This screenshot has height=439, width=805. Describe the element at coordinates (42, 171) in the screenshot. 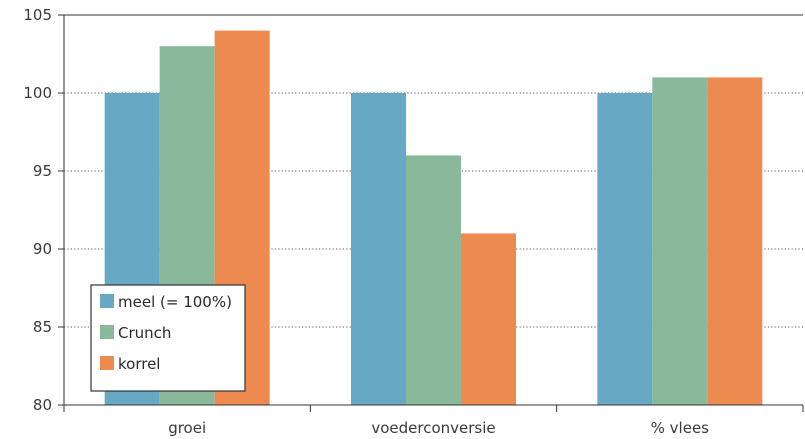

I see `y-tick-label: 95` at that location.